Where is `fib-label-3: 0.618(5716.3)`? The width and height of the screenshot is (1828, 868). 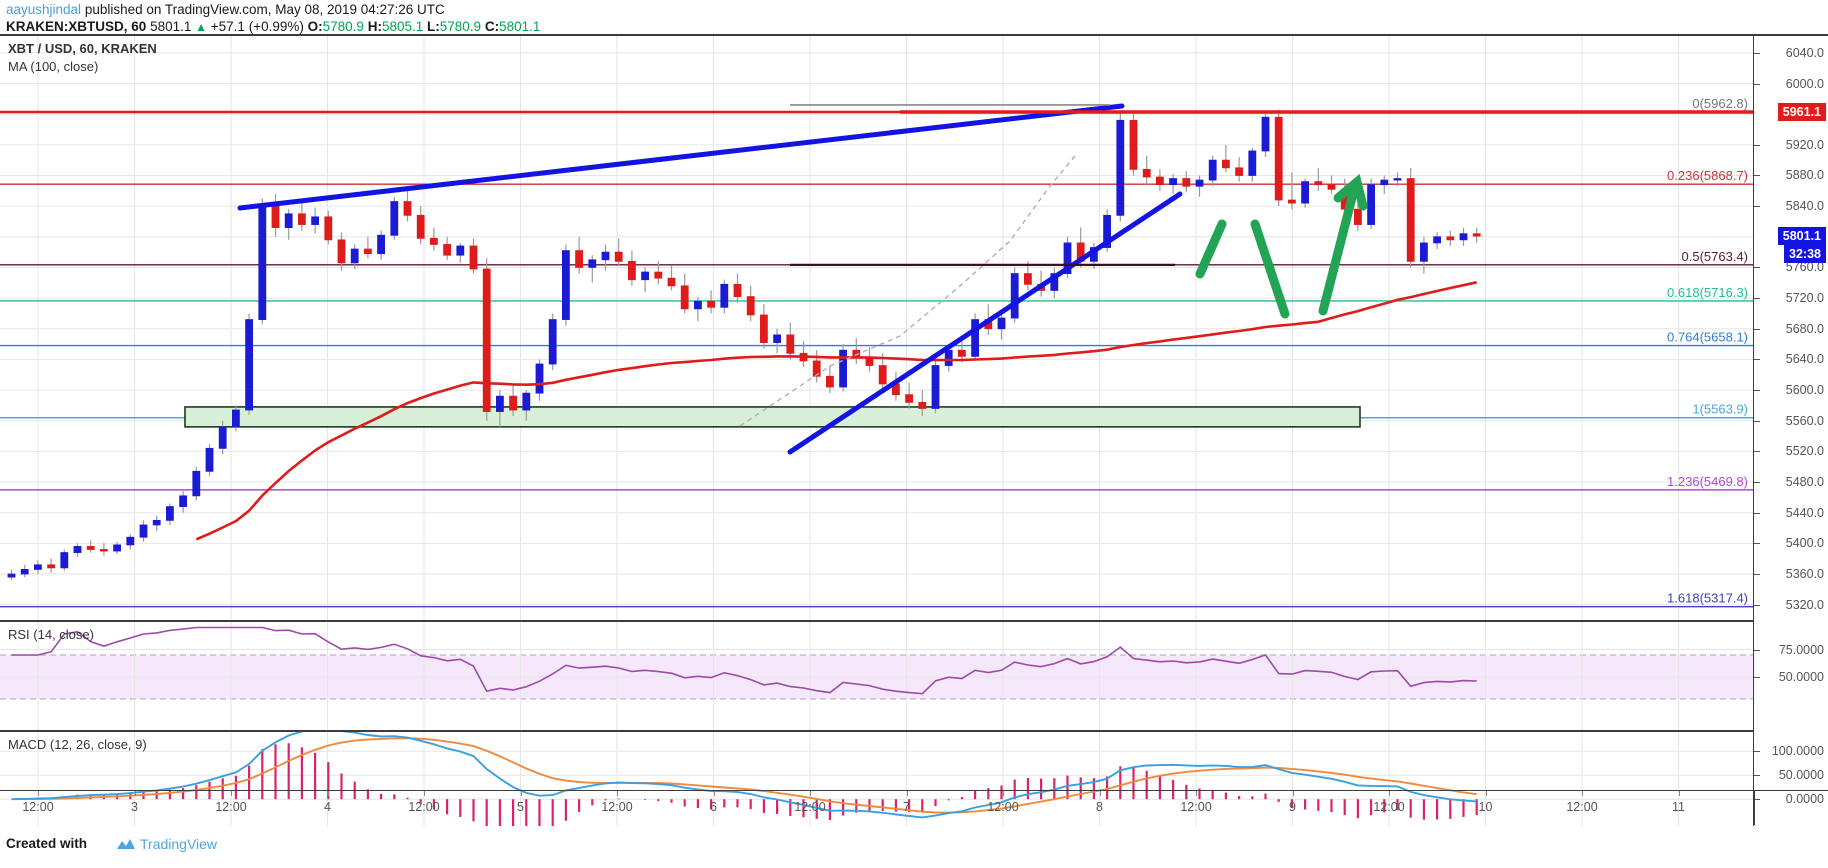
fib-label-3: 0.618(5716.3) is located at coordinates (1707, 292).